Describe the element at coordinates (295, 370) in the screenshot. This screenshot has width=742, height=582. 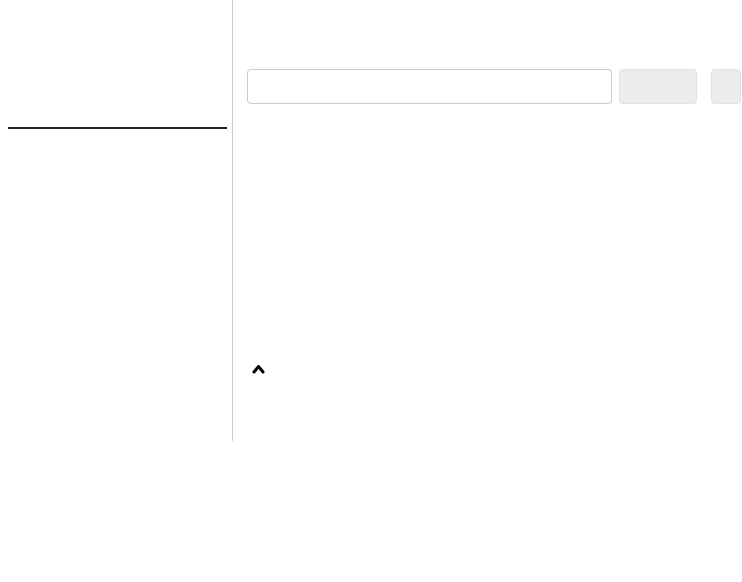
I see `date-column-header` at that location.